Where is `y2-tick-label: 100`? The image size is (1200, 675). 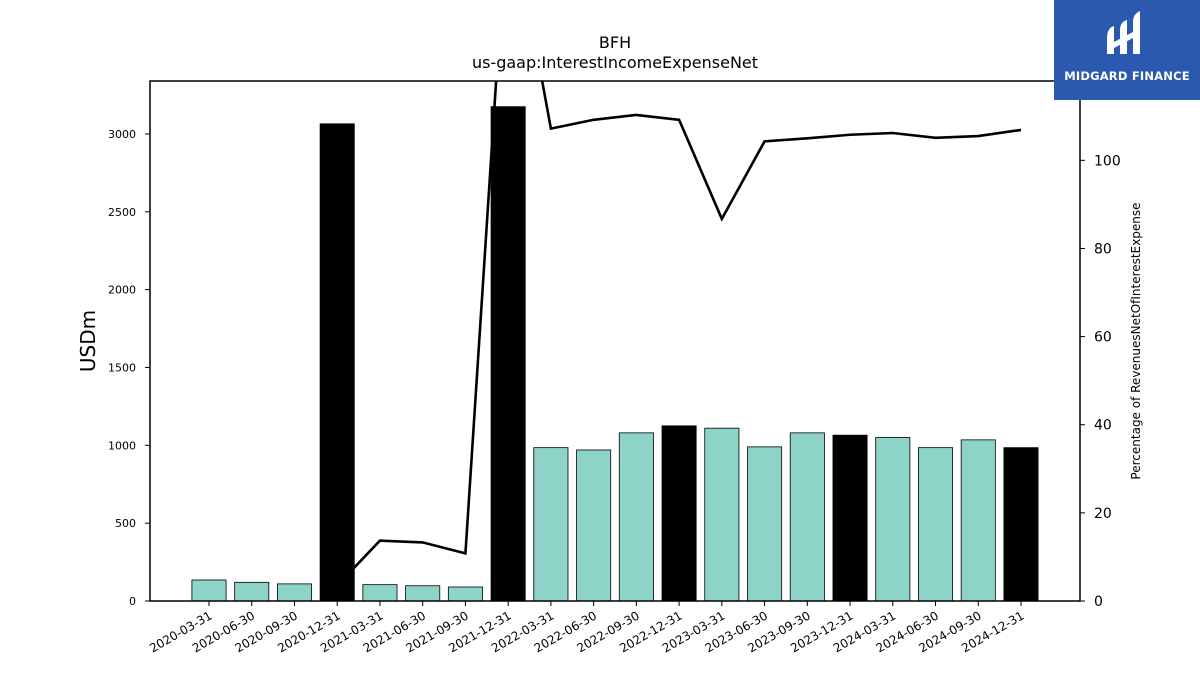
y2-tick-label: 100 is located at coordinates (1107, 161).